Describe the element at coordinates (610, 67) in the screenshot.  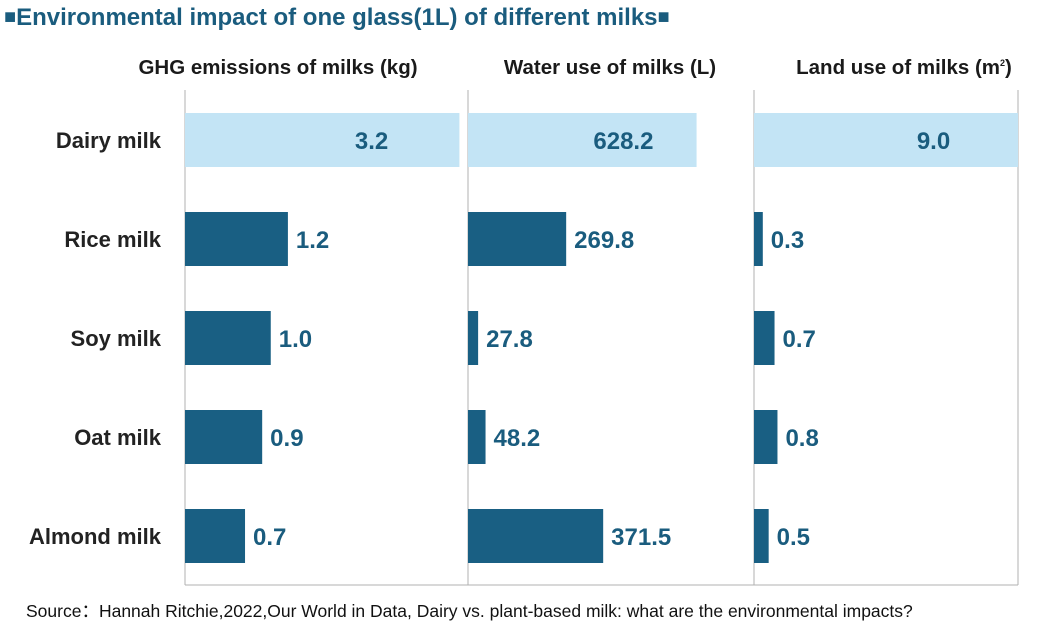
I see `panel-title-water: Water use of milks (L)` at that location.